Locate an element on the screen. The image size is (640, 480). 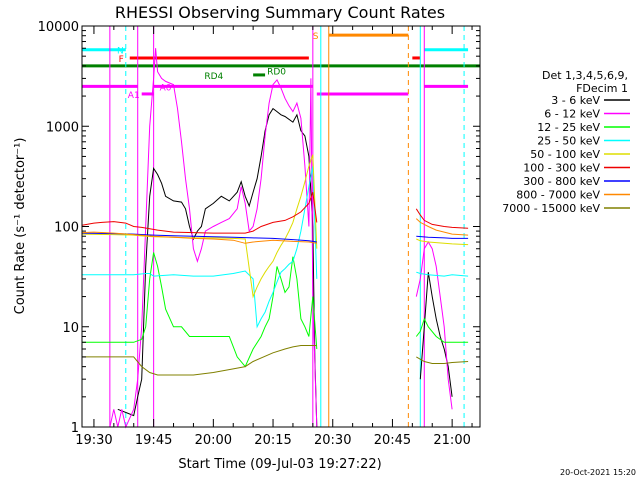
y-tick-label: 10000 is located at coordinates (58, 27).